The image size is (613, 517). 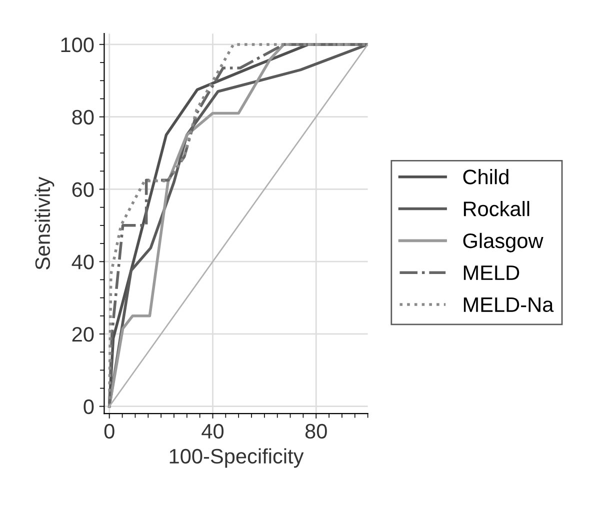 I want to click on y-tick-label: 0, so click(x=89, y=406).